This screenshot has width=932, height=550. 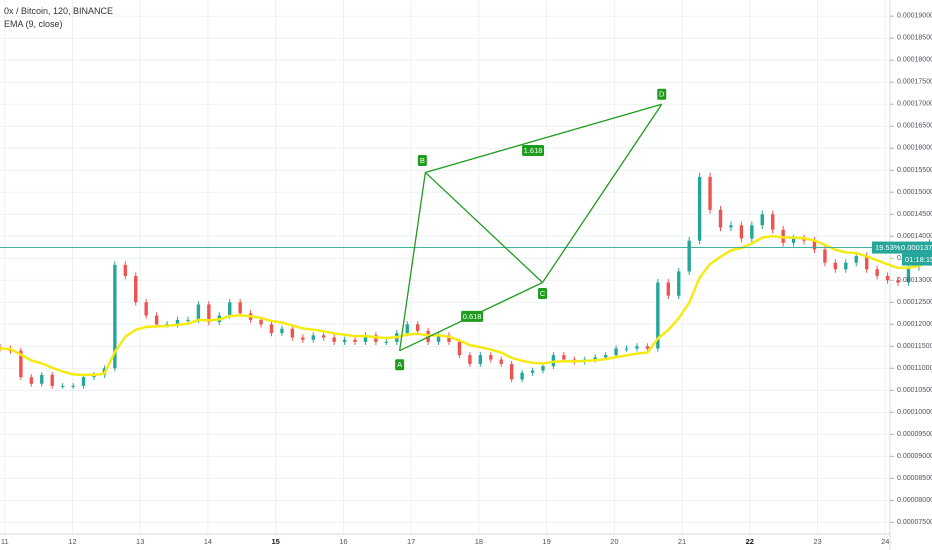 What do you see at coordinates (914, 368) in the screenshot?
I see `price-tick-label: 0.00011000` at bounding box center [914, 368].